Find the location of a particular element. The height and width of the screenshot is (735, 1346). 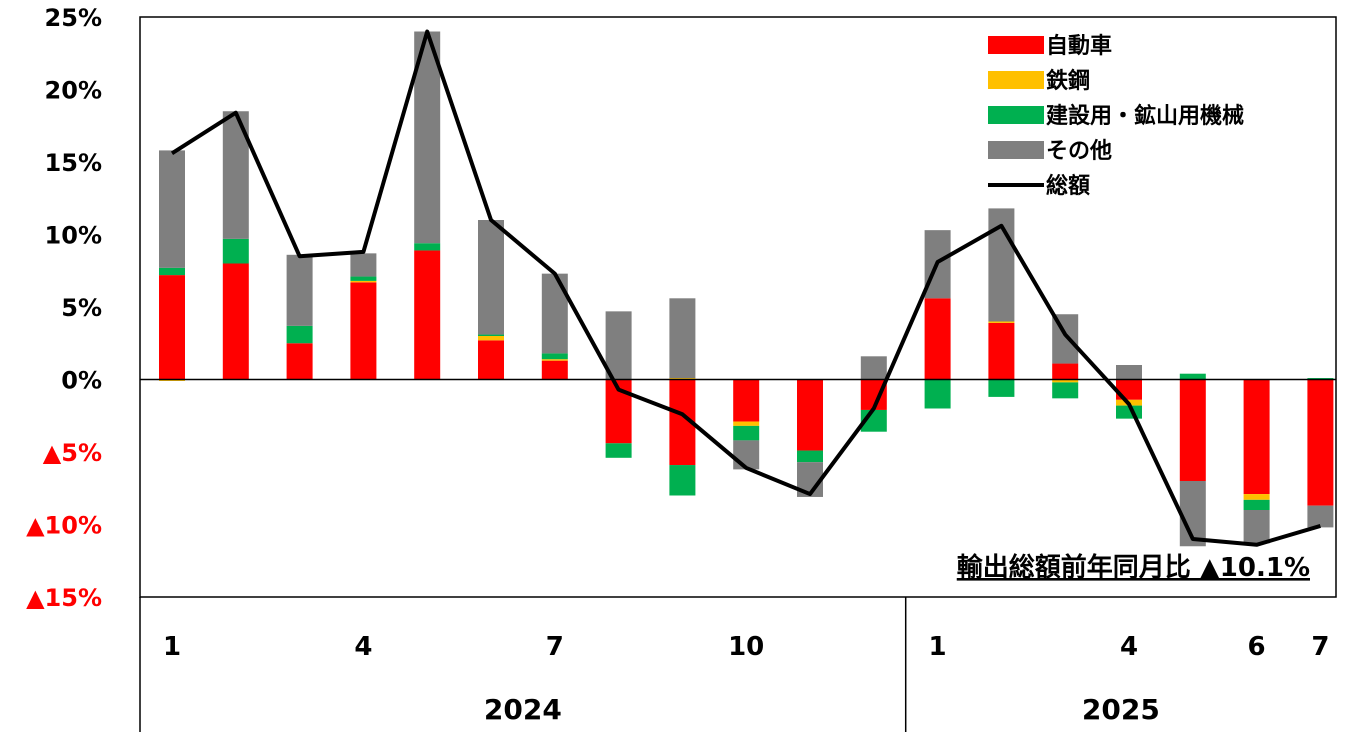

y-tick-label: ▲15% is located at coordinates (64, 598).